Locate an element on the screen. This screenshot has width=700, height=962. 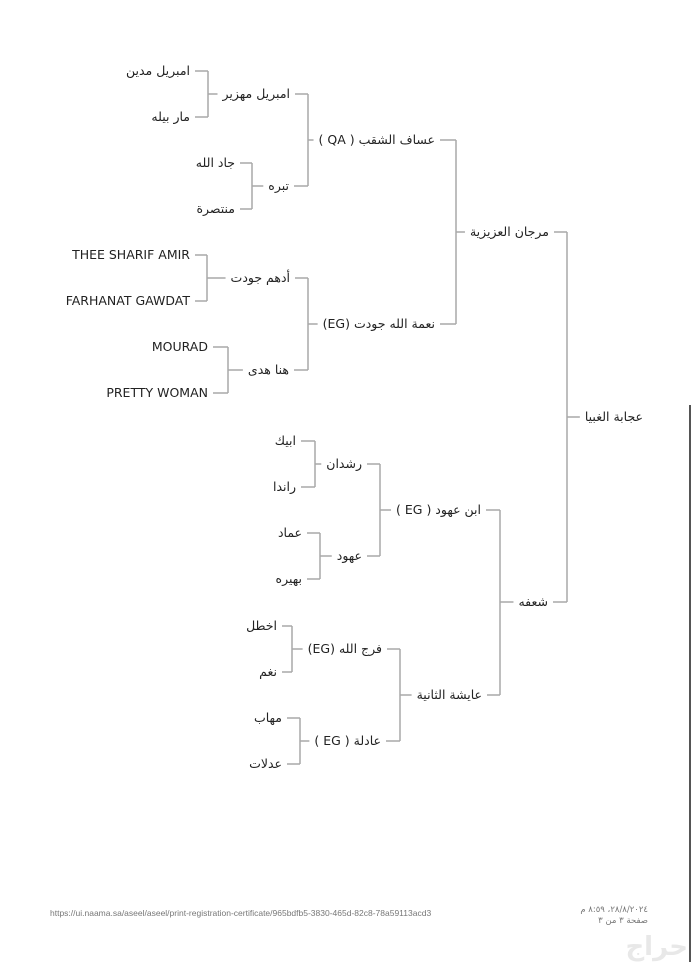
horse-name: عجابة الغبيا is located at coordinates (613, 416).